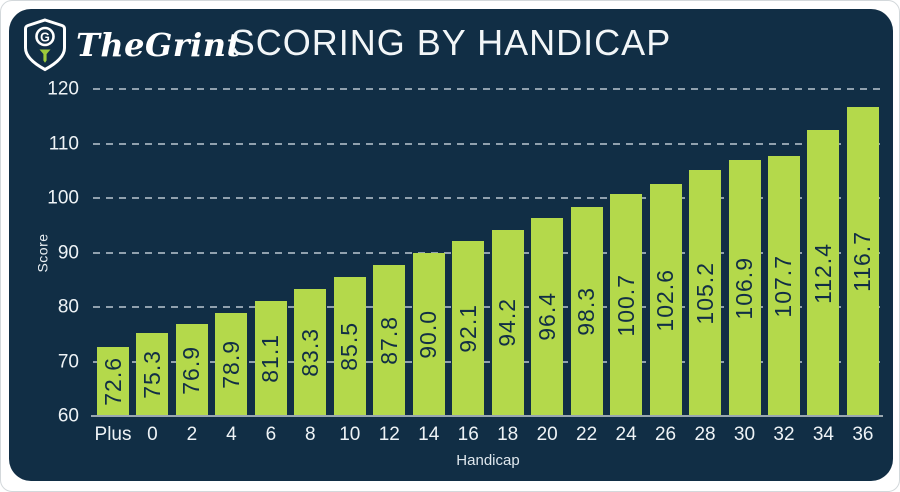 This screenshot has width=900, height=492. Describe the element at coordinates (488, 460) in the screenshot. I see `x-axis-title: Handicap` at that location.